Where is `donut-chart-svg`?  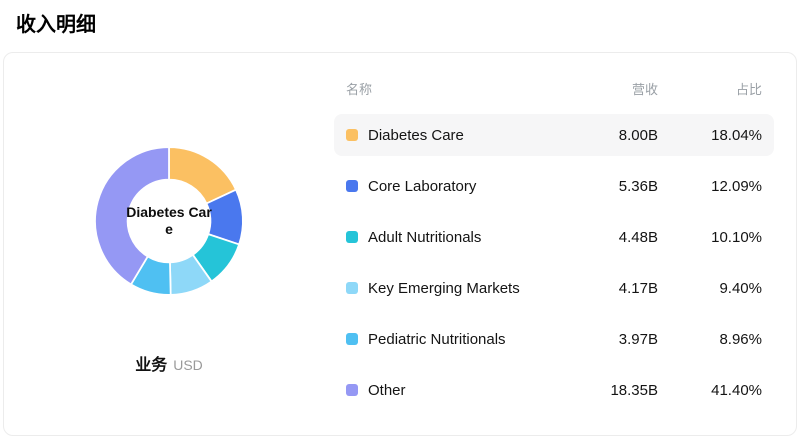 donut-chart-svg is located at coordinates (169, 221).